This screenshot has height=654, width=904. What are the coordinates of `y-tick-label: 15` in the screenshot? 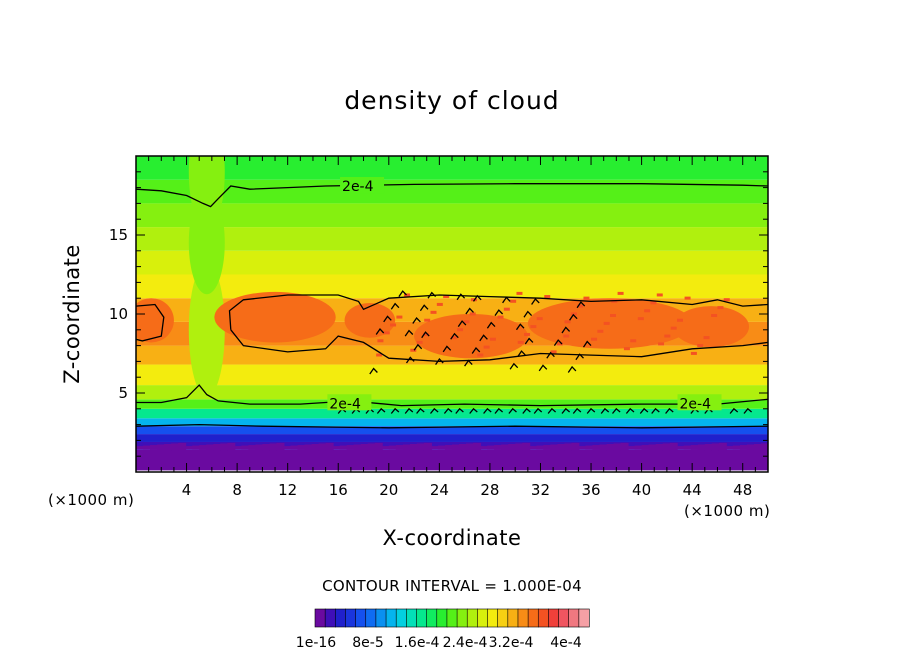 It's located at (118, 235).